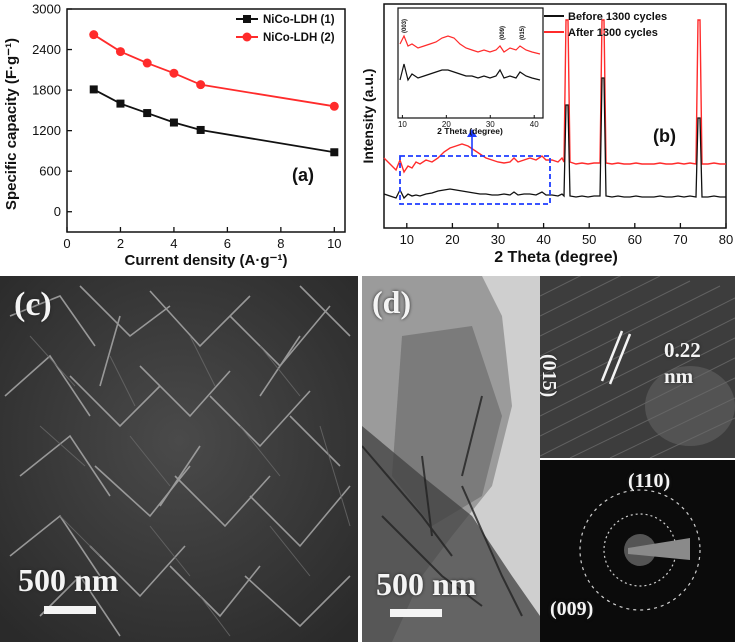 The height and width of the screenshot is (642, 735). What do you see at coordinates (664, 136) in the screenshot?
I see `chart-b-panel-label: (b)` at bounding box center [664, 136].